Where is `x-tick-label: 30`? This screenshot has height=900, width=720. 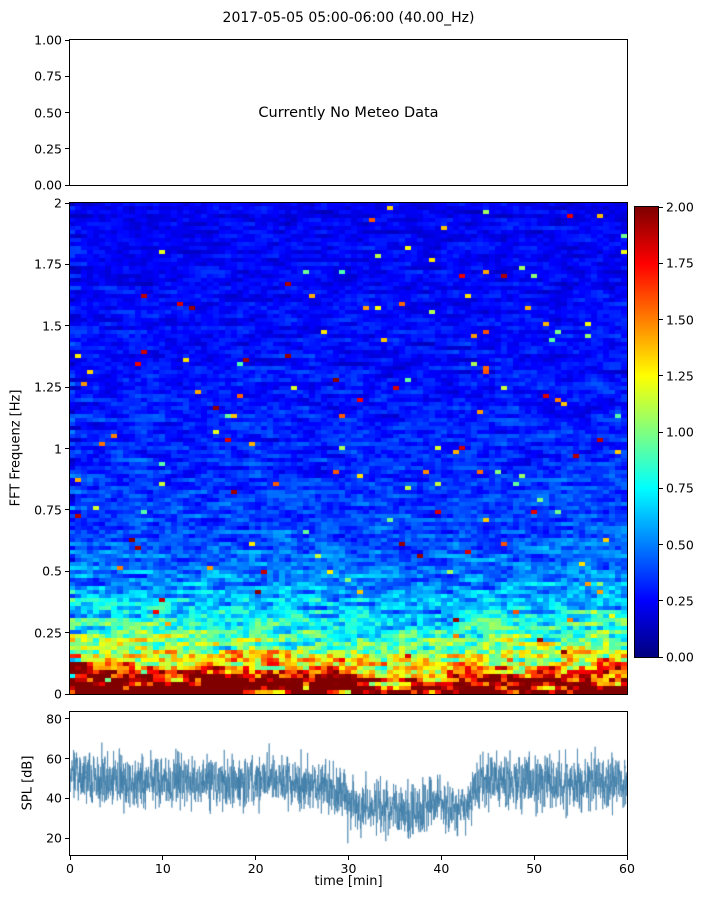 x-tick-label: 30 is located at coordinates (348, 868).